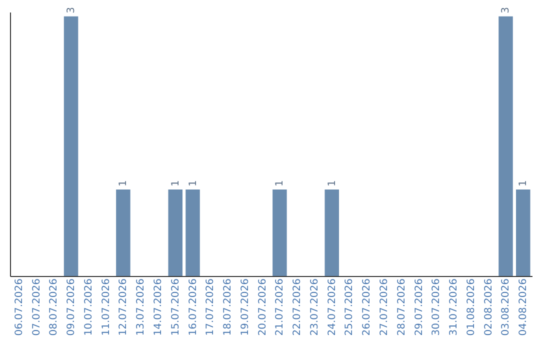  Describe the element at coordinates (124, 307) in the screenshot. I see `x-tick-label: 12.07.2026` at that location.